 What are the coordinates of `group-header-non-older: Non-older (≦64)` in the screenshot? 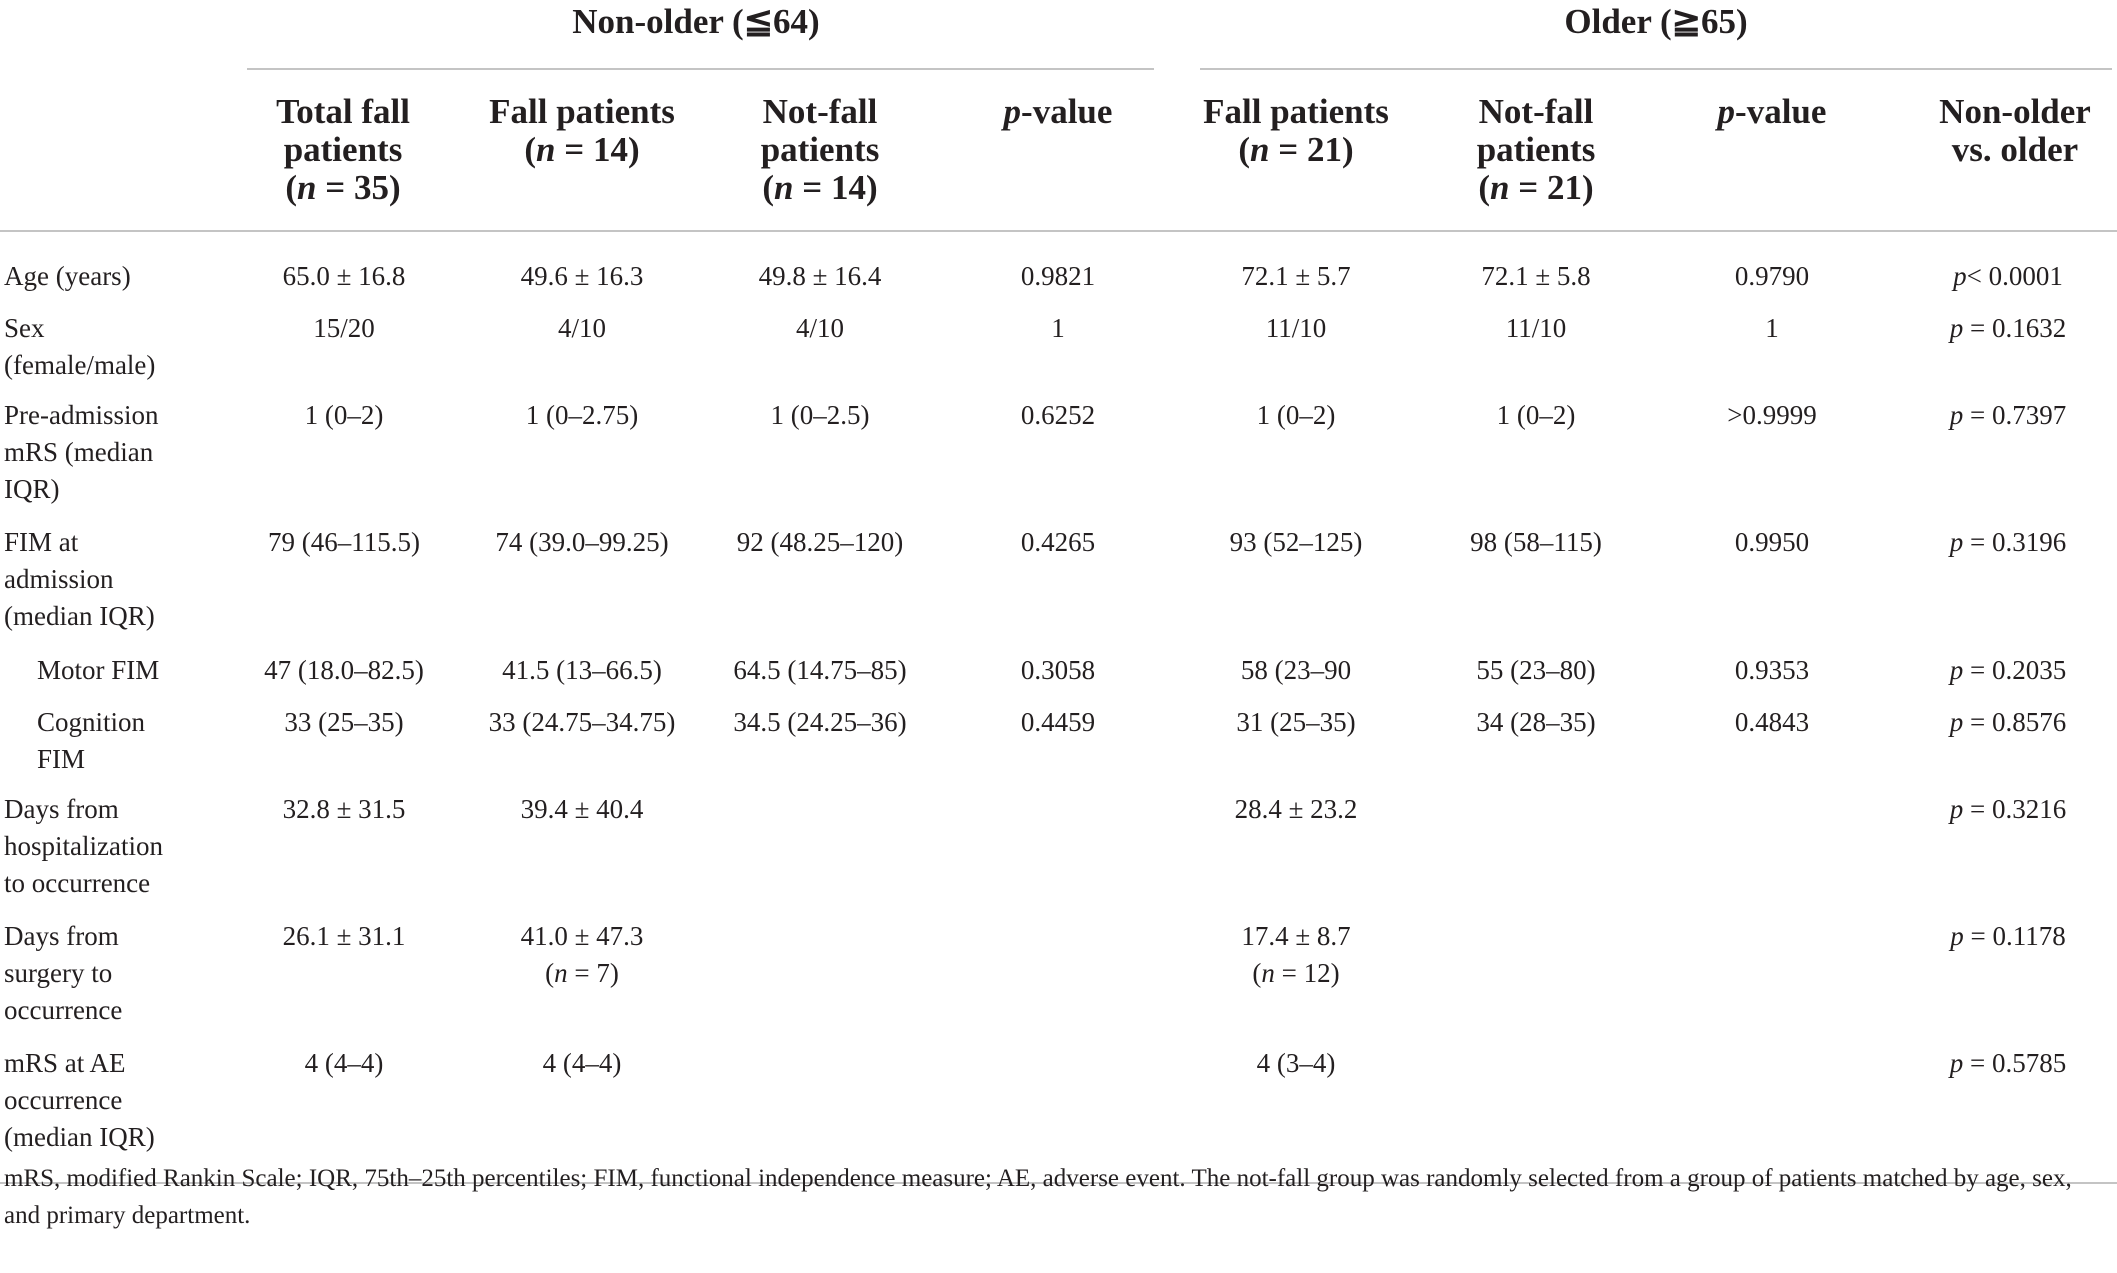 It's located at (696, 21).